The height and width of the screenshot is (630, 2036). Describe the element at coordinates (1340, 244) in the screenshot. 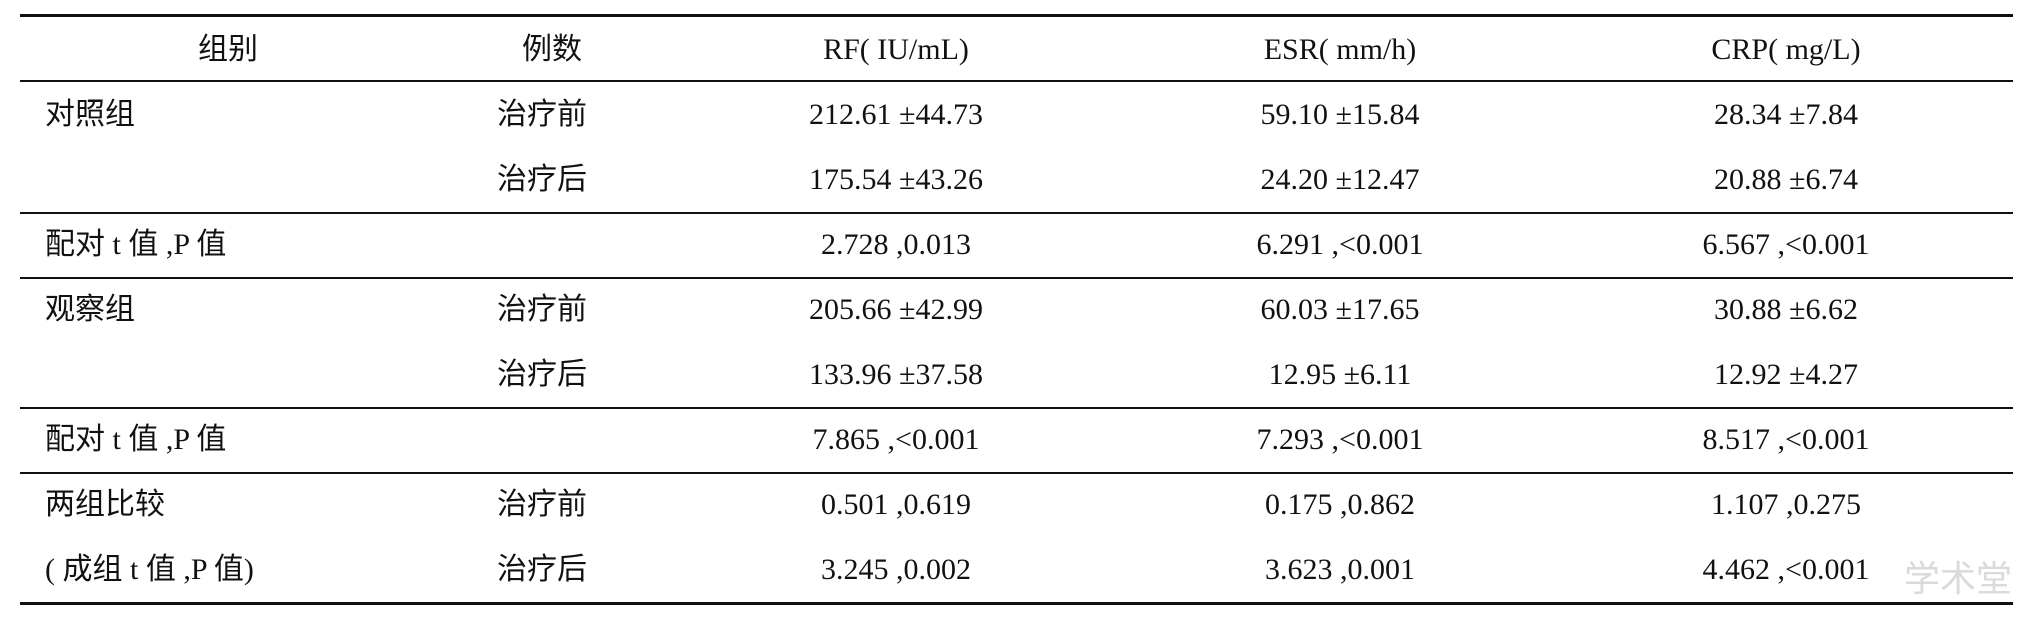

I see `table-cell: 6.291 ,<0.001` at that location.